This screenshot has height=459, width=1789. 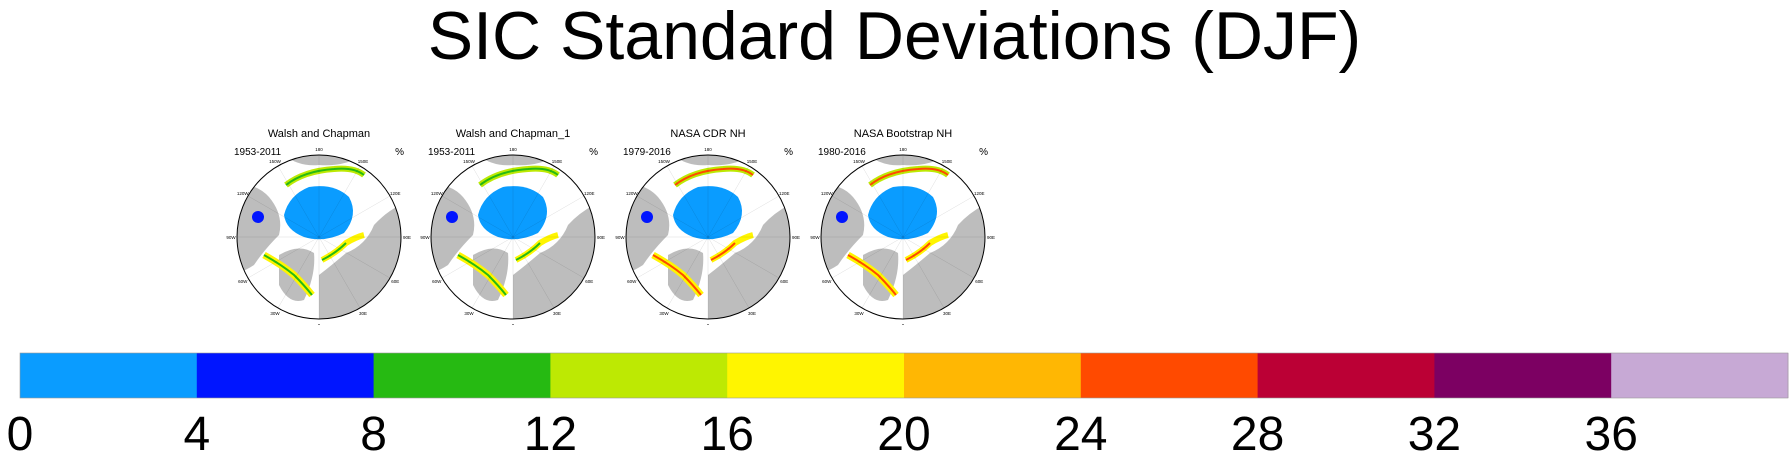 I want to click on panel-period: 1979-2016, so click(x=647, y=152).